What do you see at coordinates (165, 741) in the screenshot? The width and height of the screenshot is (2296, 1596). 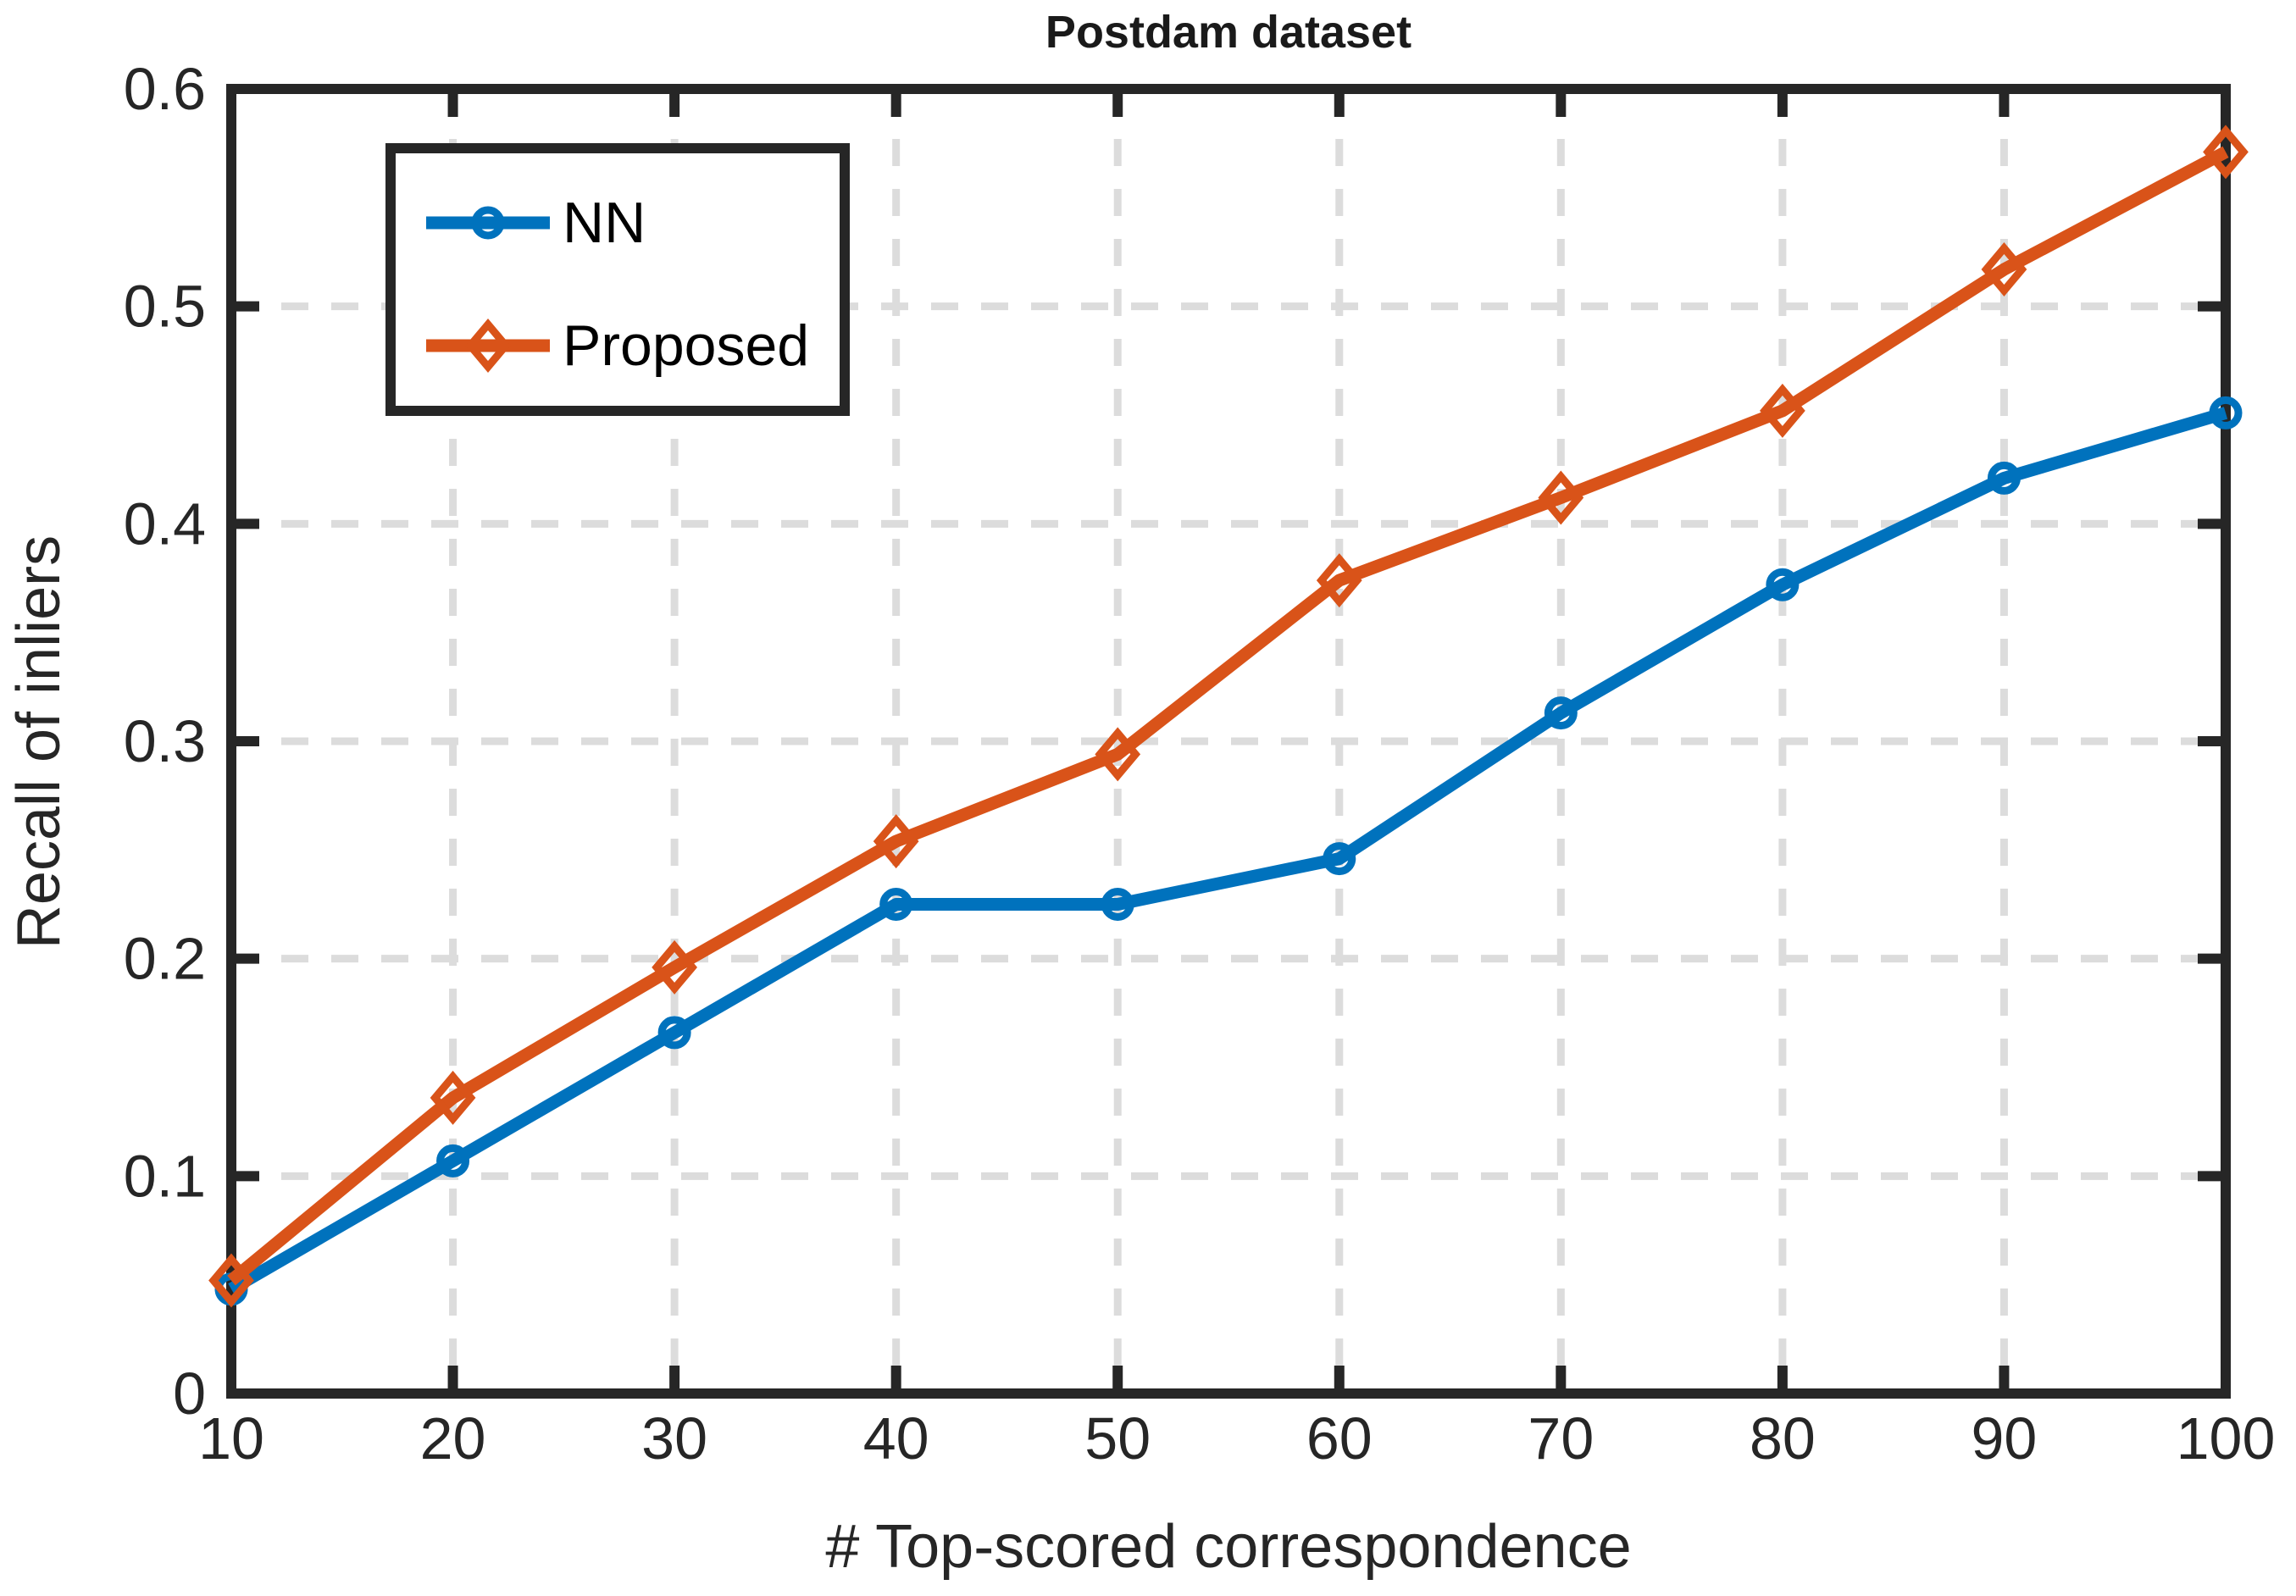 I see `y-tick-label: 0.3` at bounding box center [165, 741].